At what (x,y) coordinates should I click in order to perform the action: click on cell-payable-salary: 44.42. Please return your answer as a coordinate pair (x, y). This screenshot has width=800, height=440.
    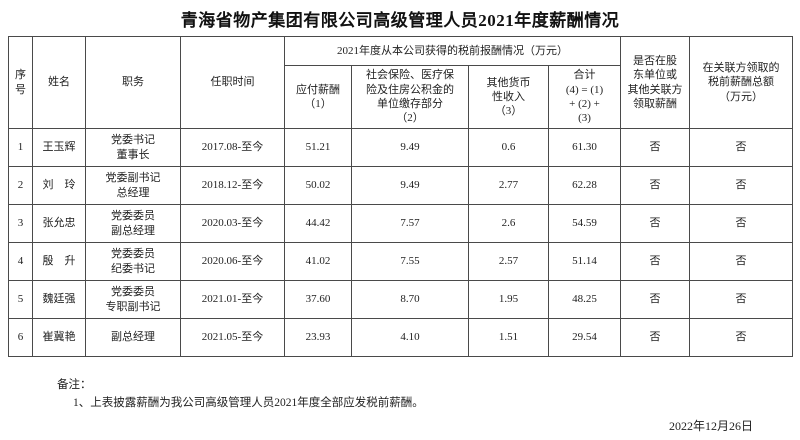
    Looking at the image, I should click on (318, 223).